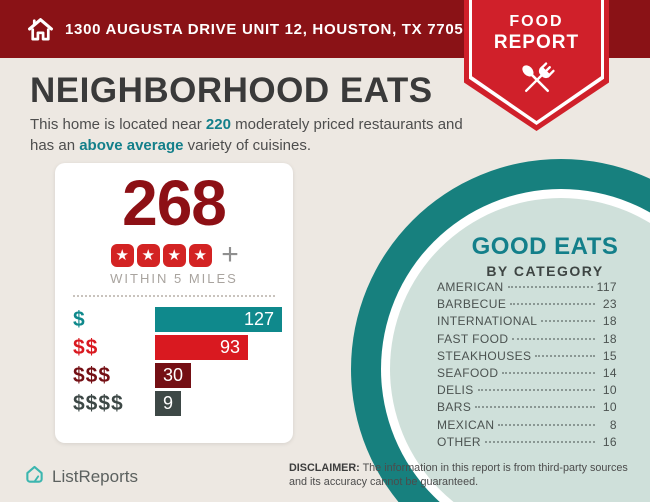 The height and width of the screenshot is (502, 650). What do you see at coordinates (174, 278) in the screenshot?
I see `radius-label: WITHIN 5 MILES` at bounding box center [174, 278].